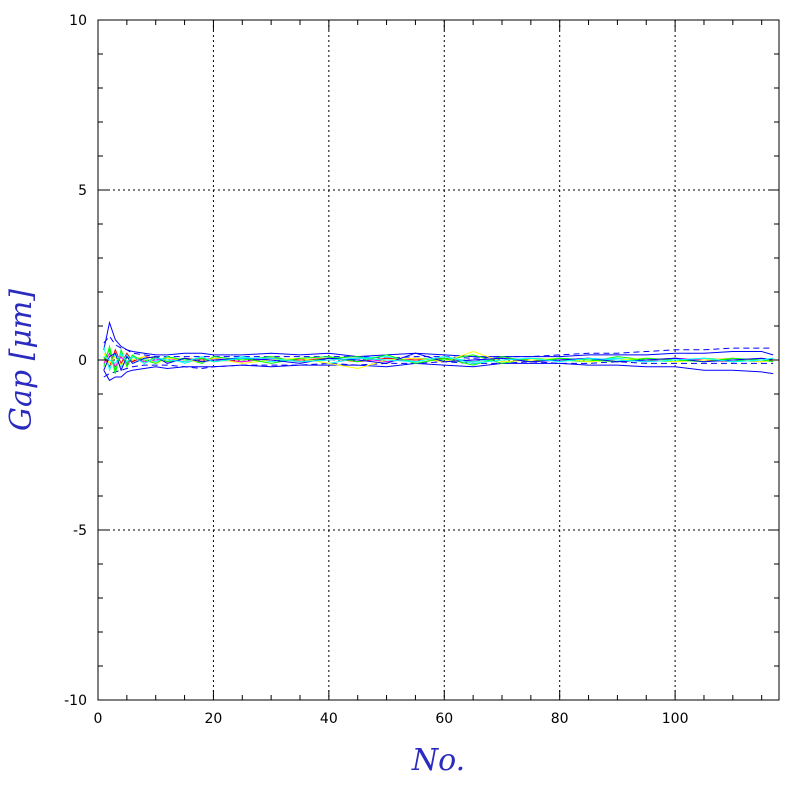 This screenshot has height=797, width=797. What do you see at coordinates (214, 719) in the screenshot?
I see `x-tick-label: 20` at bounding box center [214, 719].